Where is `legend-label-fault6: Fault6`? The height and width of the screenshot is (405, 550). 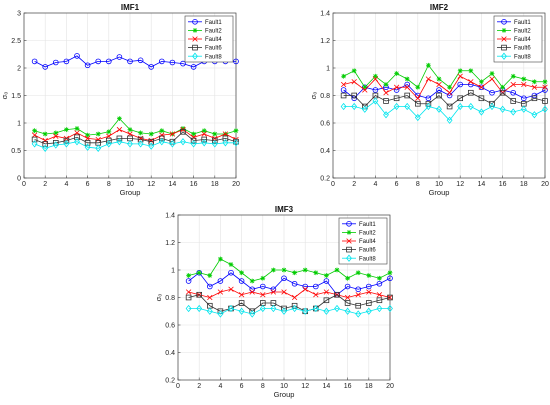 legend-label-fault6: Fault6 is located at coordinates (367, 251).